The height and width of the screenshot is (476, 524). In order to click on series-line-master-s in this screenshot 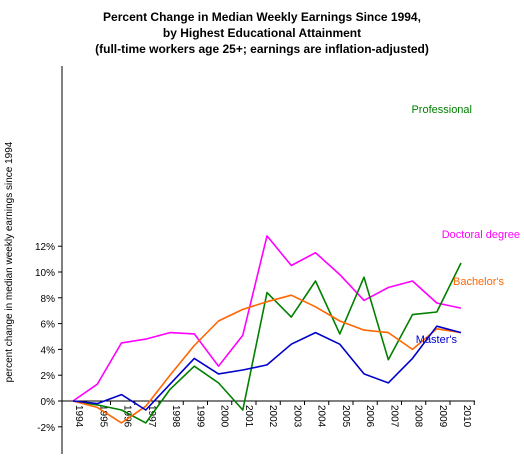, I will do `click(267, 368)`.